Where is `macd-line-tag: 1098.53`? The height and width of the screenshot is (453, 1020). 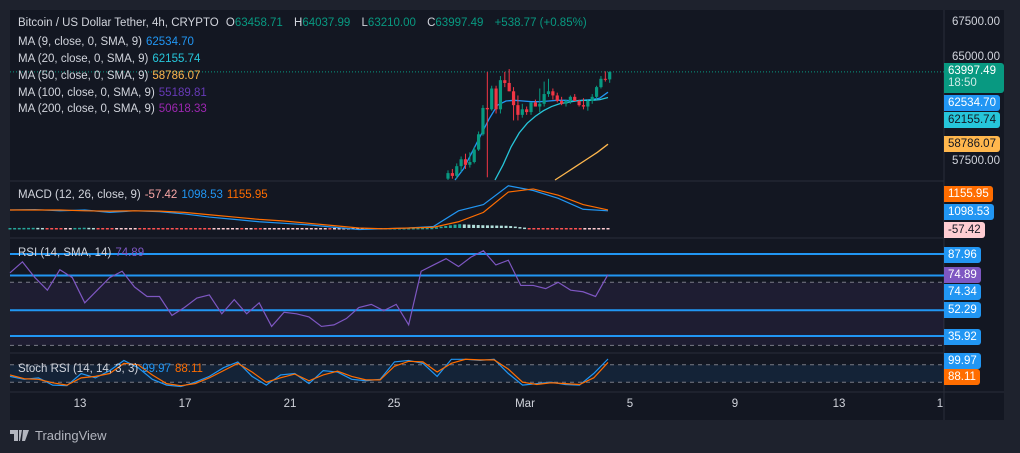
macd-line-tag: 1098.53 is located at coordinates (969, 212).